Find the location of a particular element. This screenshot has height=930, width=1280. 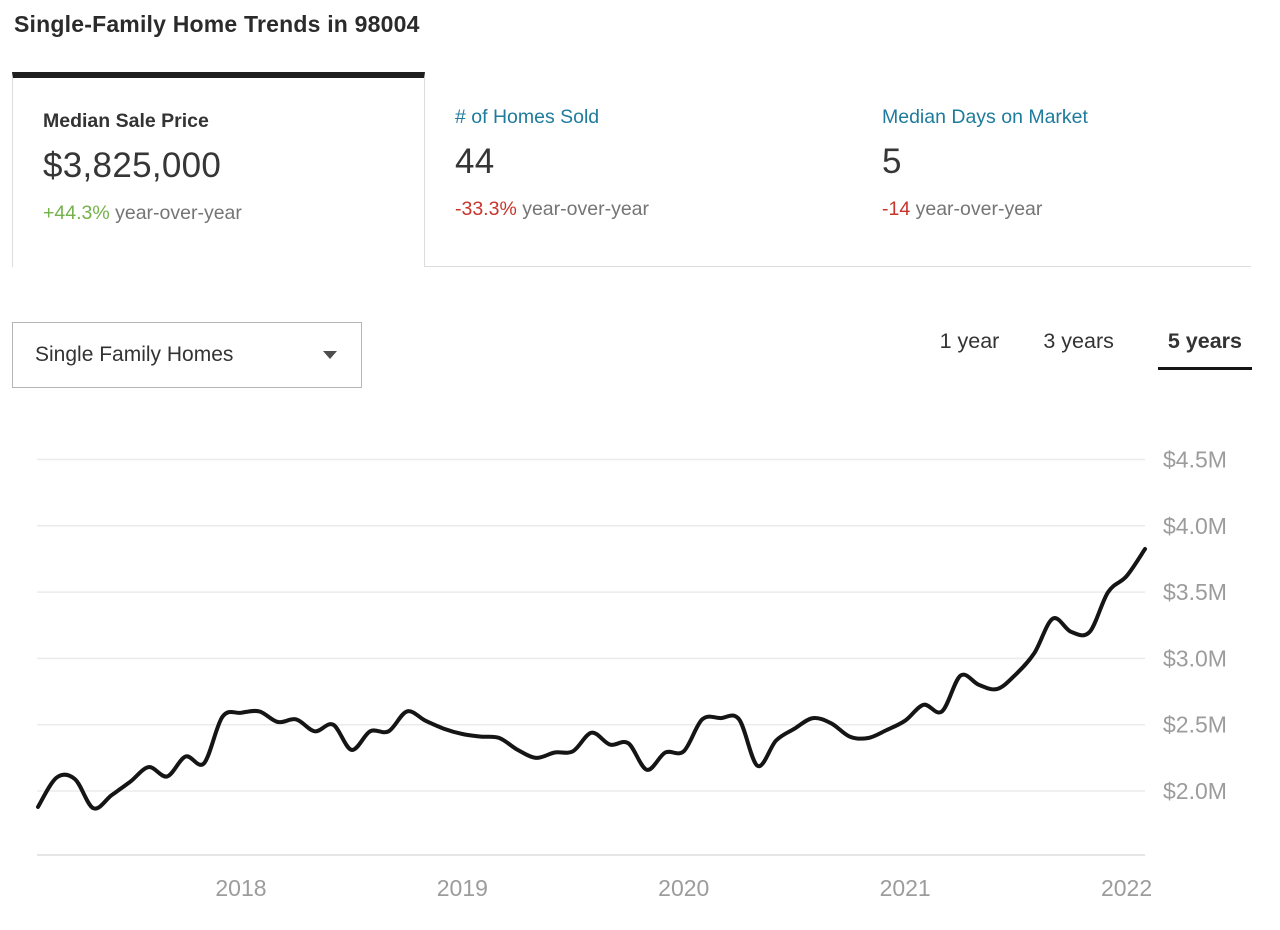

tab-delta: +44.3% year-over-year is located at coordinates (233, 213).